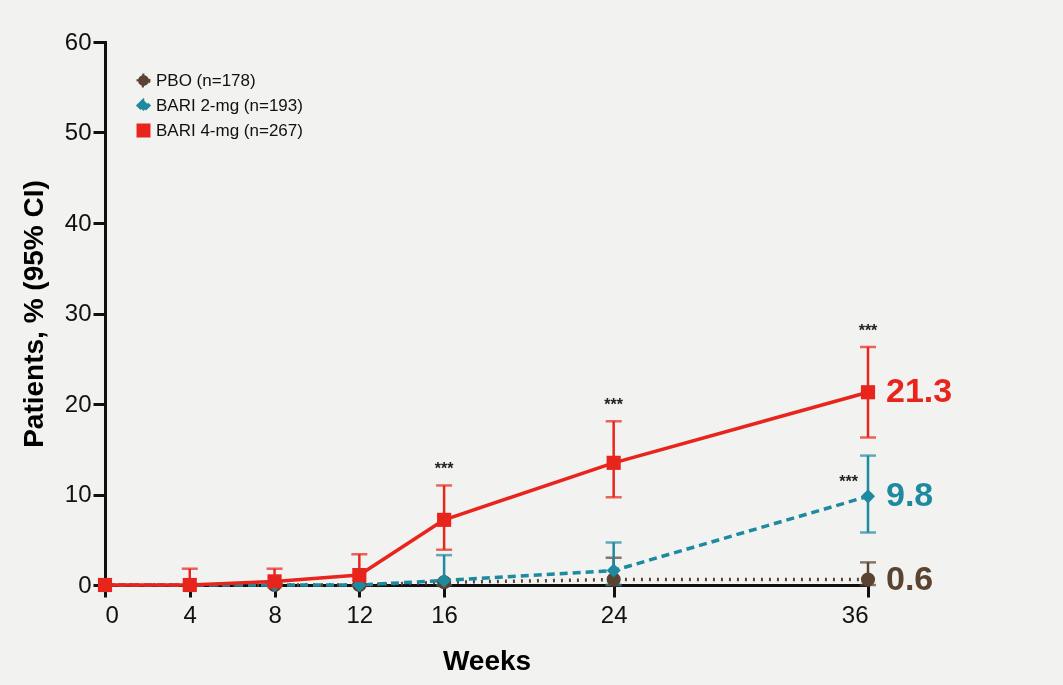 The height and width of the screenshot is (685, 1063). Describe the element at coordinates (78, 493) in the screenshot. I see `y-tick-label: 10` at that location.